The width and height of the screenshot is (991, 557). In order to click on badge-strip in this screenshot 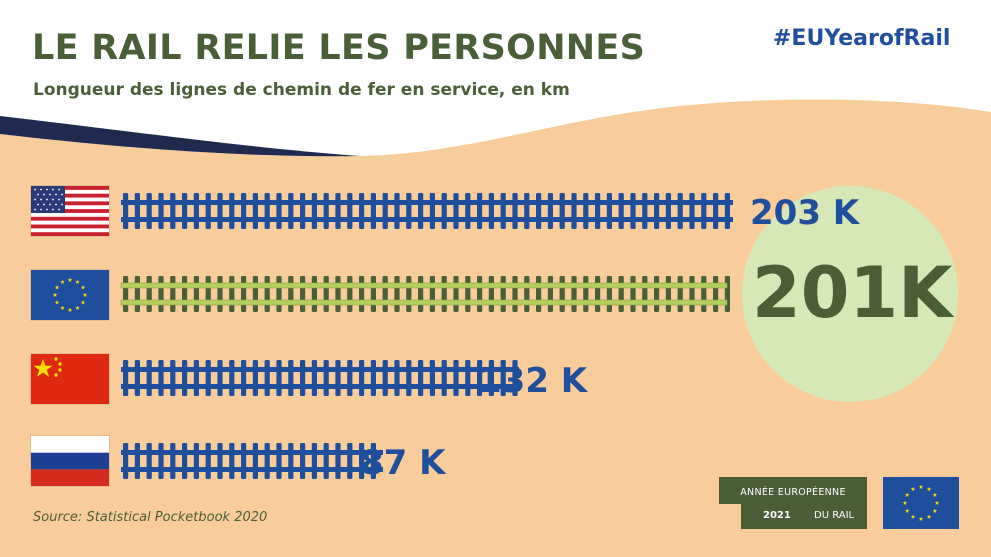, I will do `click(730, 516)`.